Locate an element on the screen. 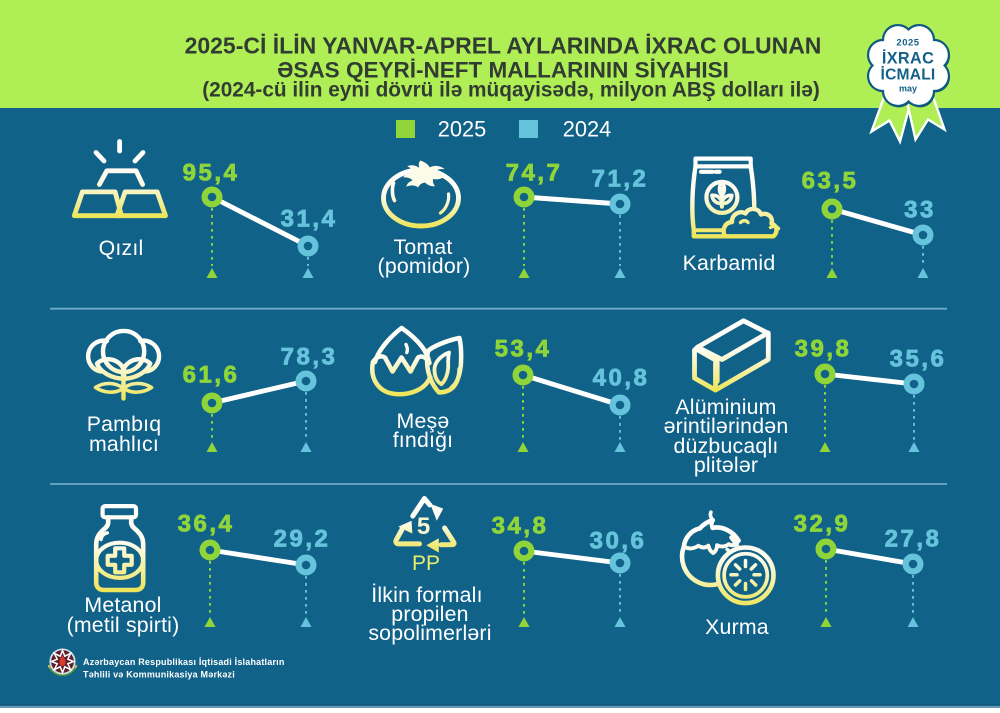  svg-text: düzbucaqlı is located at coordinates (725, 446).